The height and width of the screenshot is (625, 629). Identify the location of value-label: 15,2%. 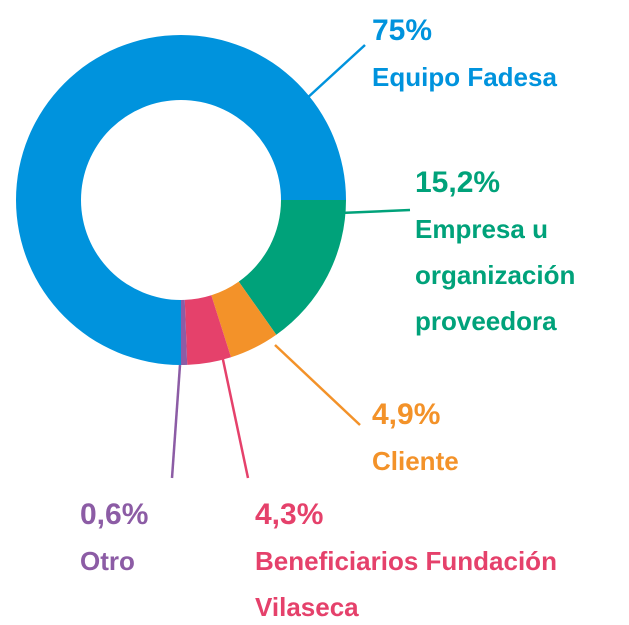
(458, 182).